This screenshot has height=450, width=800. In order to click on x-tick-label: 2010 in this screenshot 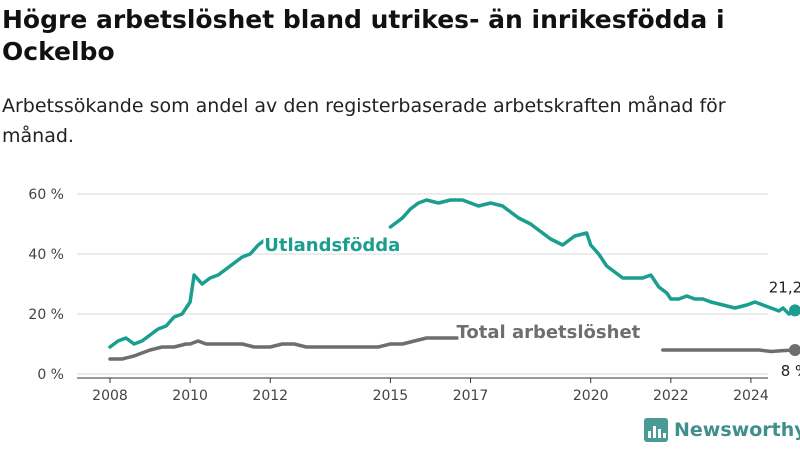, I will do `click(190, 396)`.